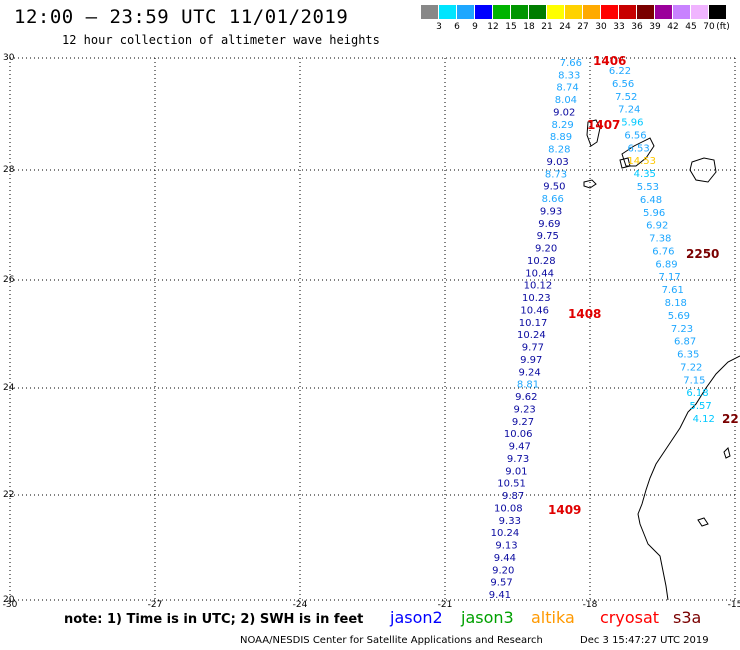 The image size is (740, 650). I want to click on map-title: 12:00 — 23:59 UTC 11/01/2019, so click(181, 17).